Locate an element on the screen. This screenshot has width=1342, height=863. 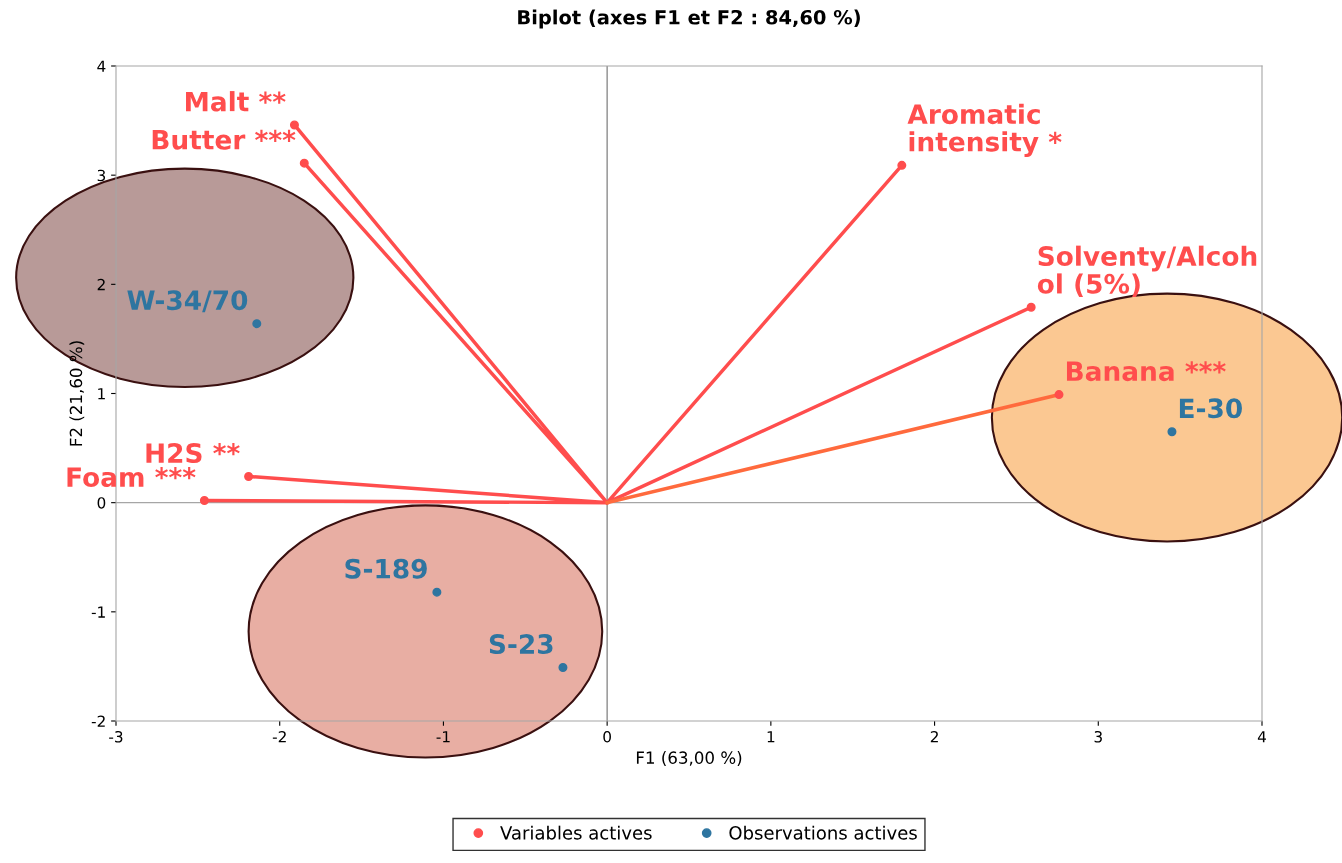
x-tick-label: 3 is located at coordinates (1098, 736).